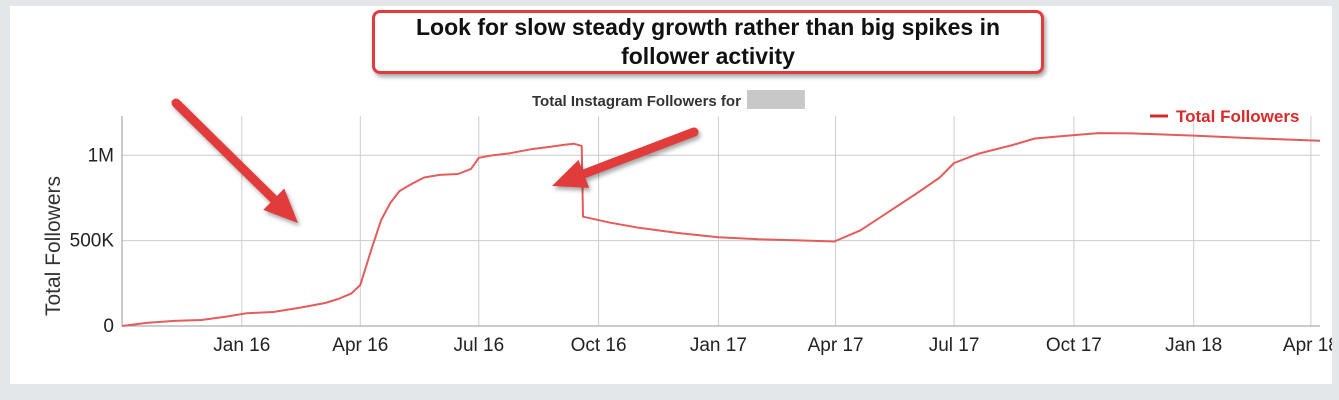  I want to click on y-tick-label: 500K, so click(92, 241).